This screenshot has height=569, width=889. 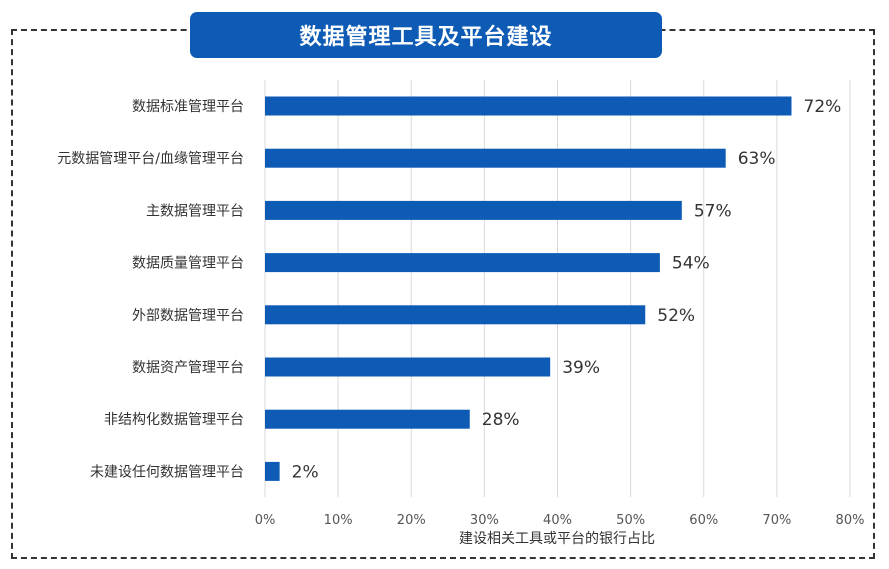 I want to click on x-tick-label: 0%, so click(x=265, y=520).